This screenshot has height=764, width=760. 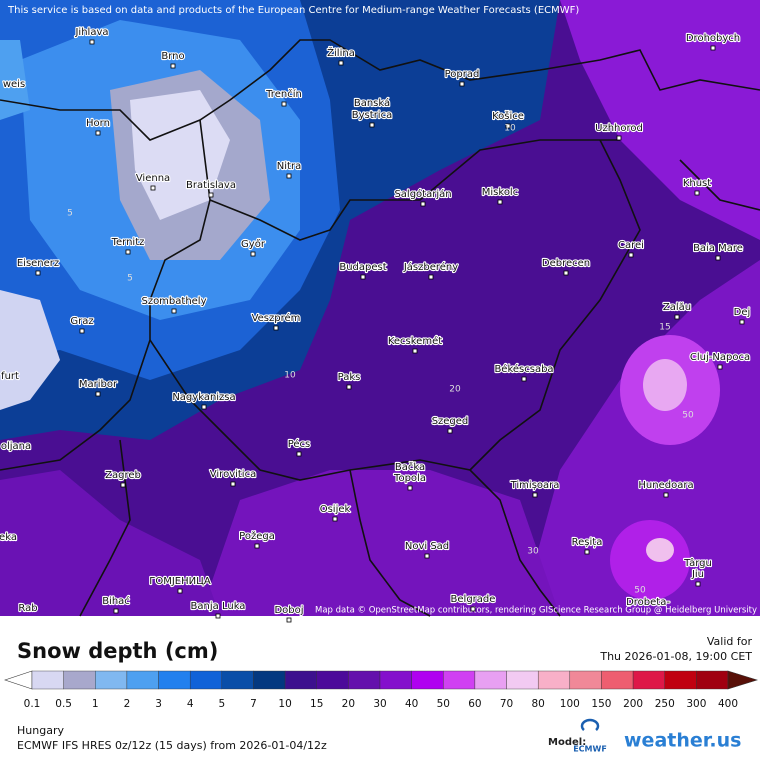 I want to click on ecmwf-icon, so click(x=590, y=724).